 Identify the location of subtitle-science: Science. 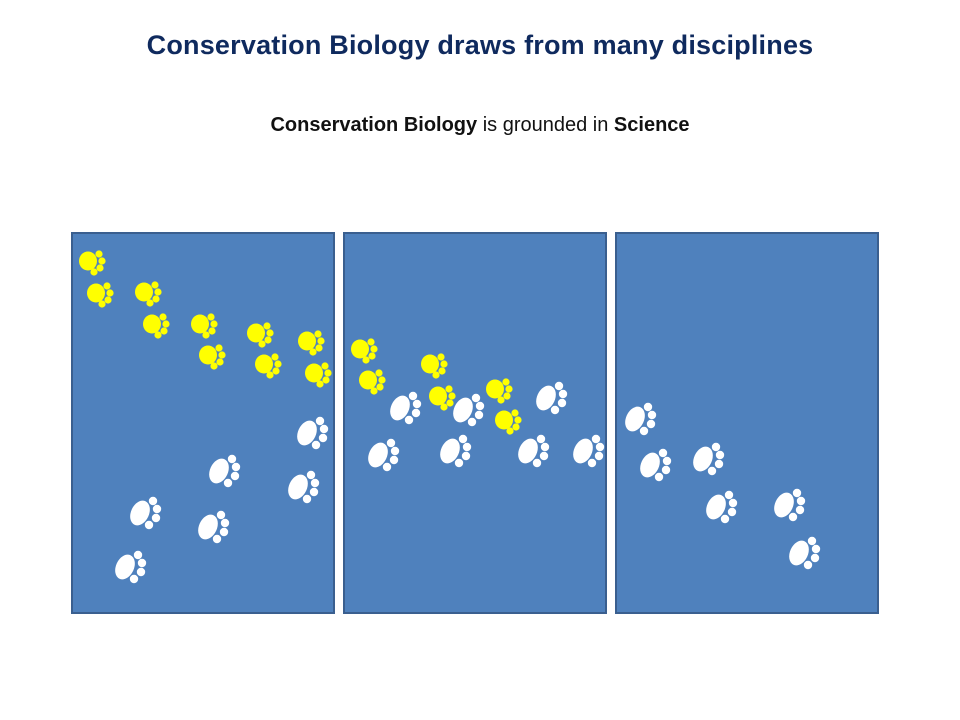
(651, 125).